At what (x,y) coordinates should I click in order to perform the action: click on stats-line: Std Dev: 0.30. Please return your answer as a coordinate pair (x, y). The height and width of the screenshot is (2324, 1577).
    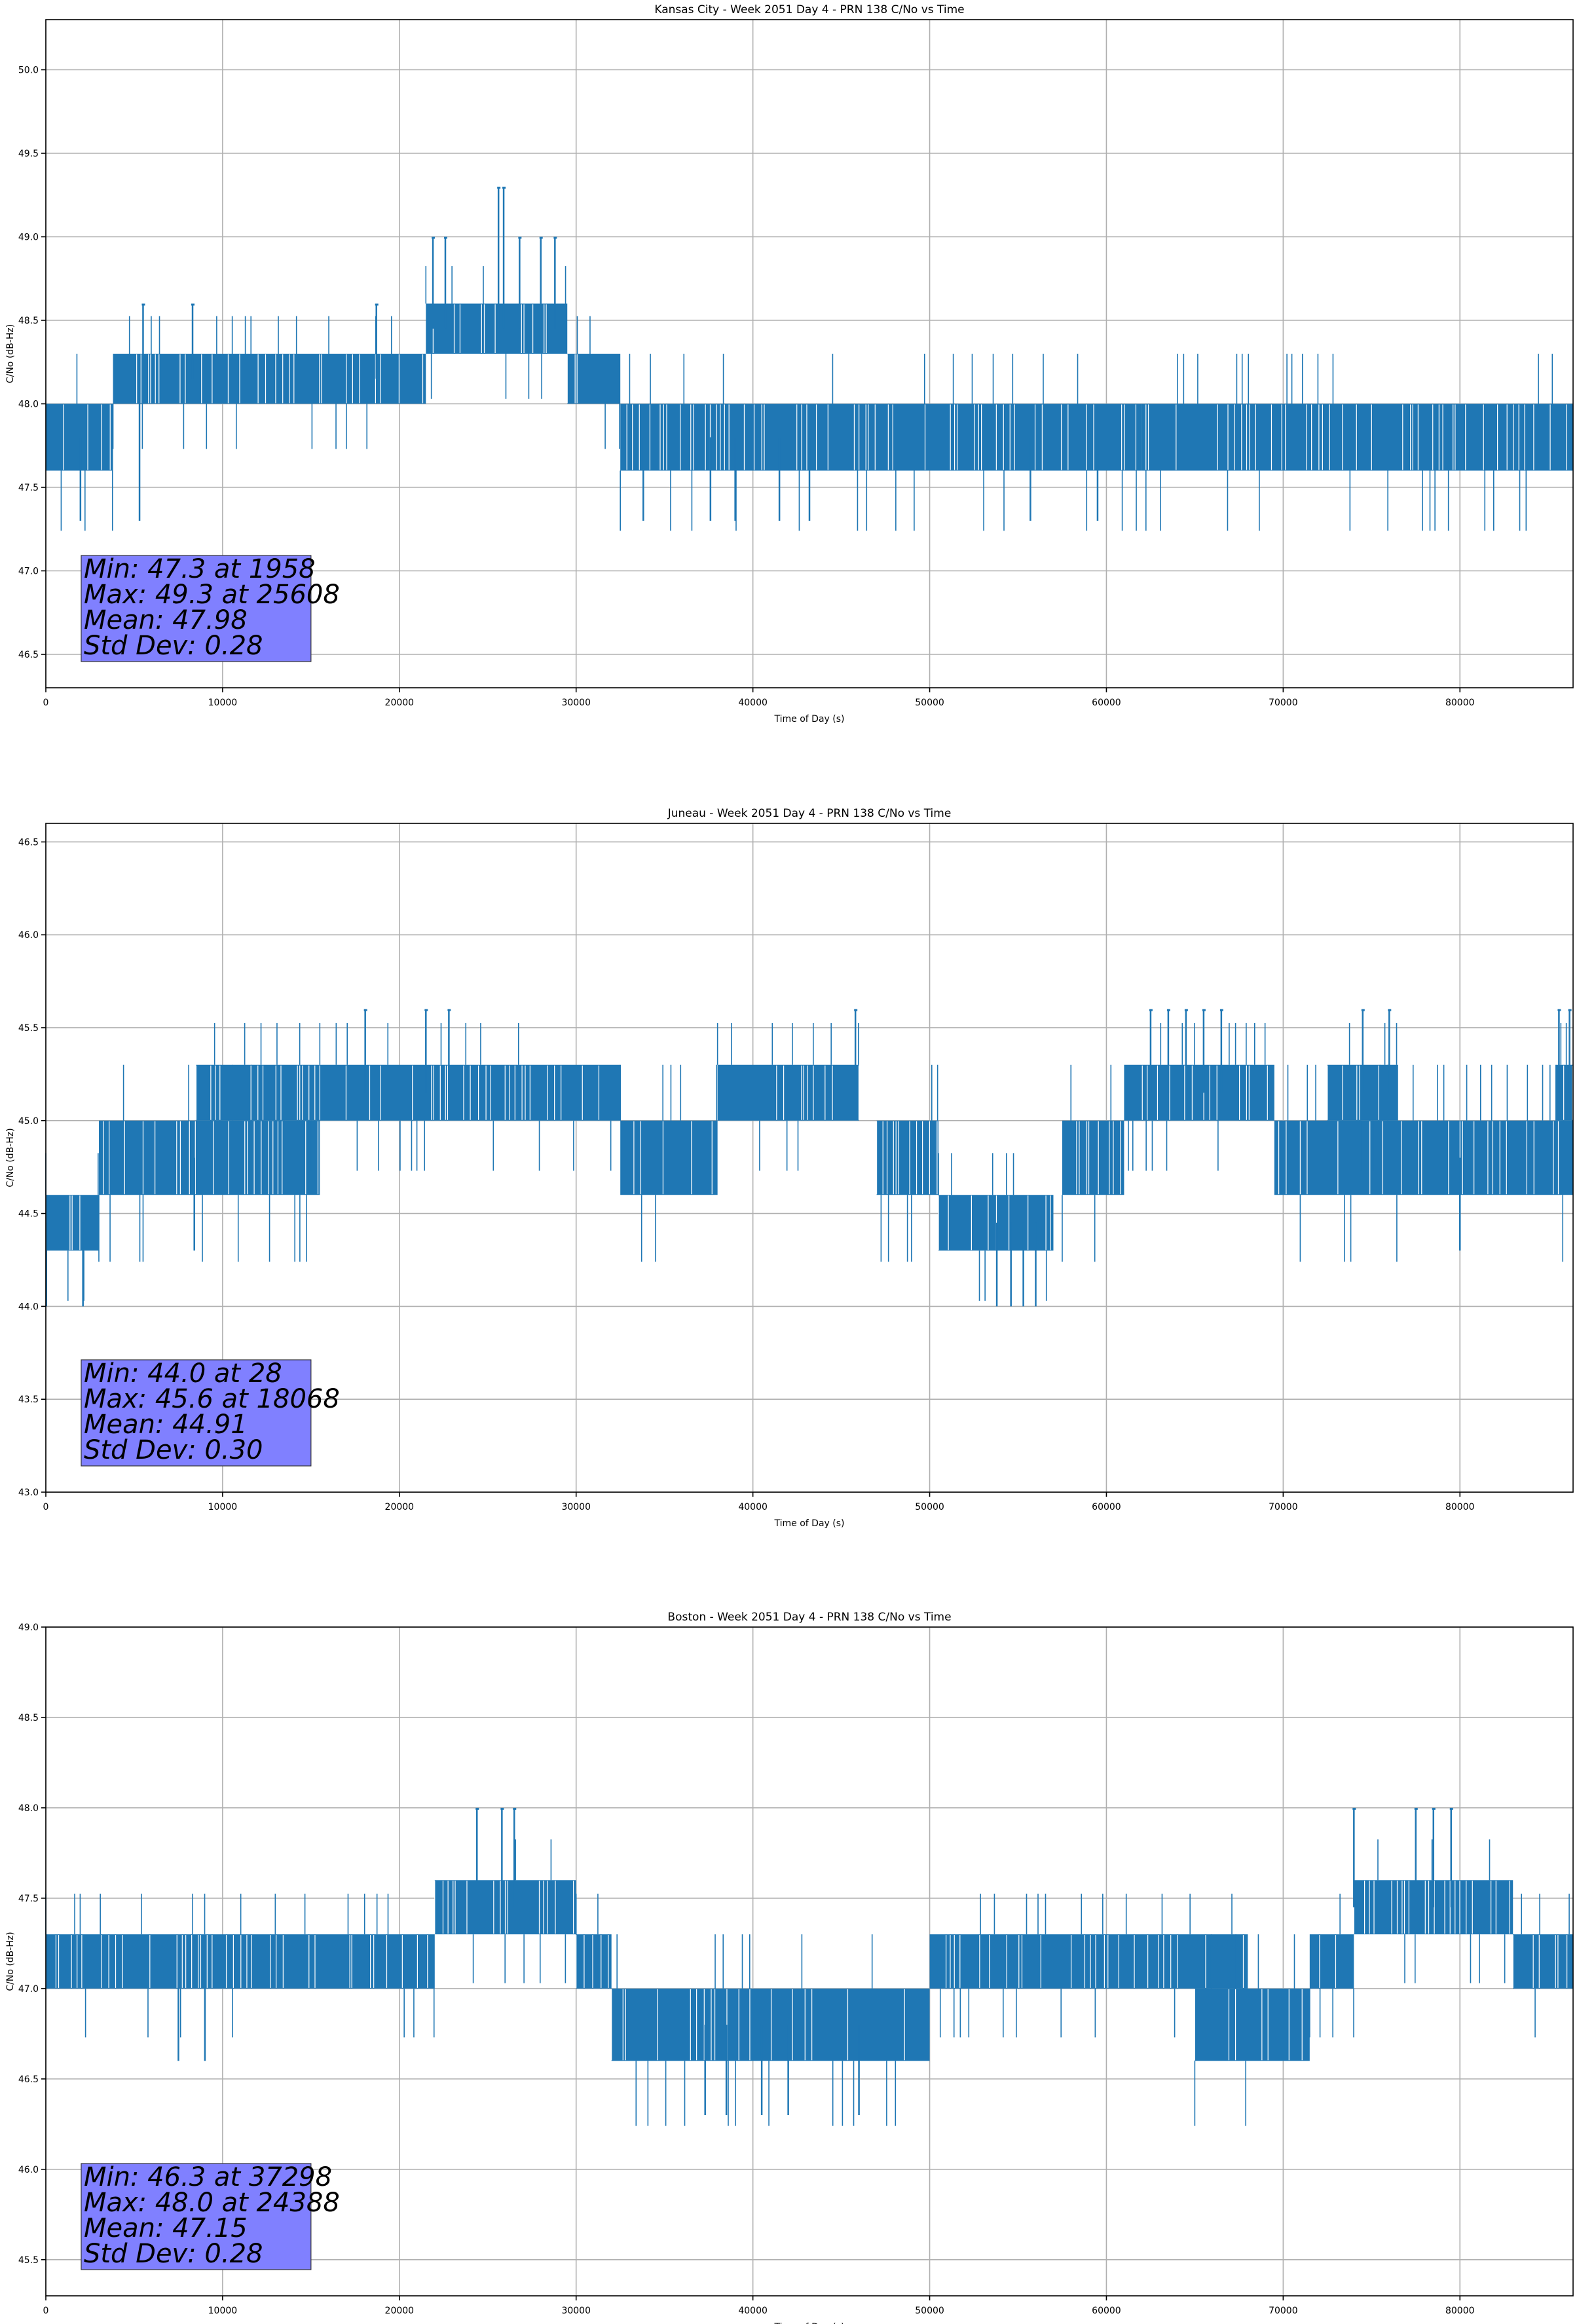
    Looking at the image, I should click on (173, 1450).